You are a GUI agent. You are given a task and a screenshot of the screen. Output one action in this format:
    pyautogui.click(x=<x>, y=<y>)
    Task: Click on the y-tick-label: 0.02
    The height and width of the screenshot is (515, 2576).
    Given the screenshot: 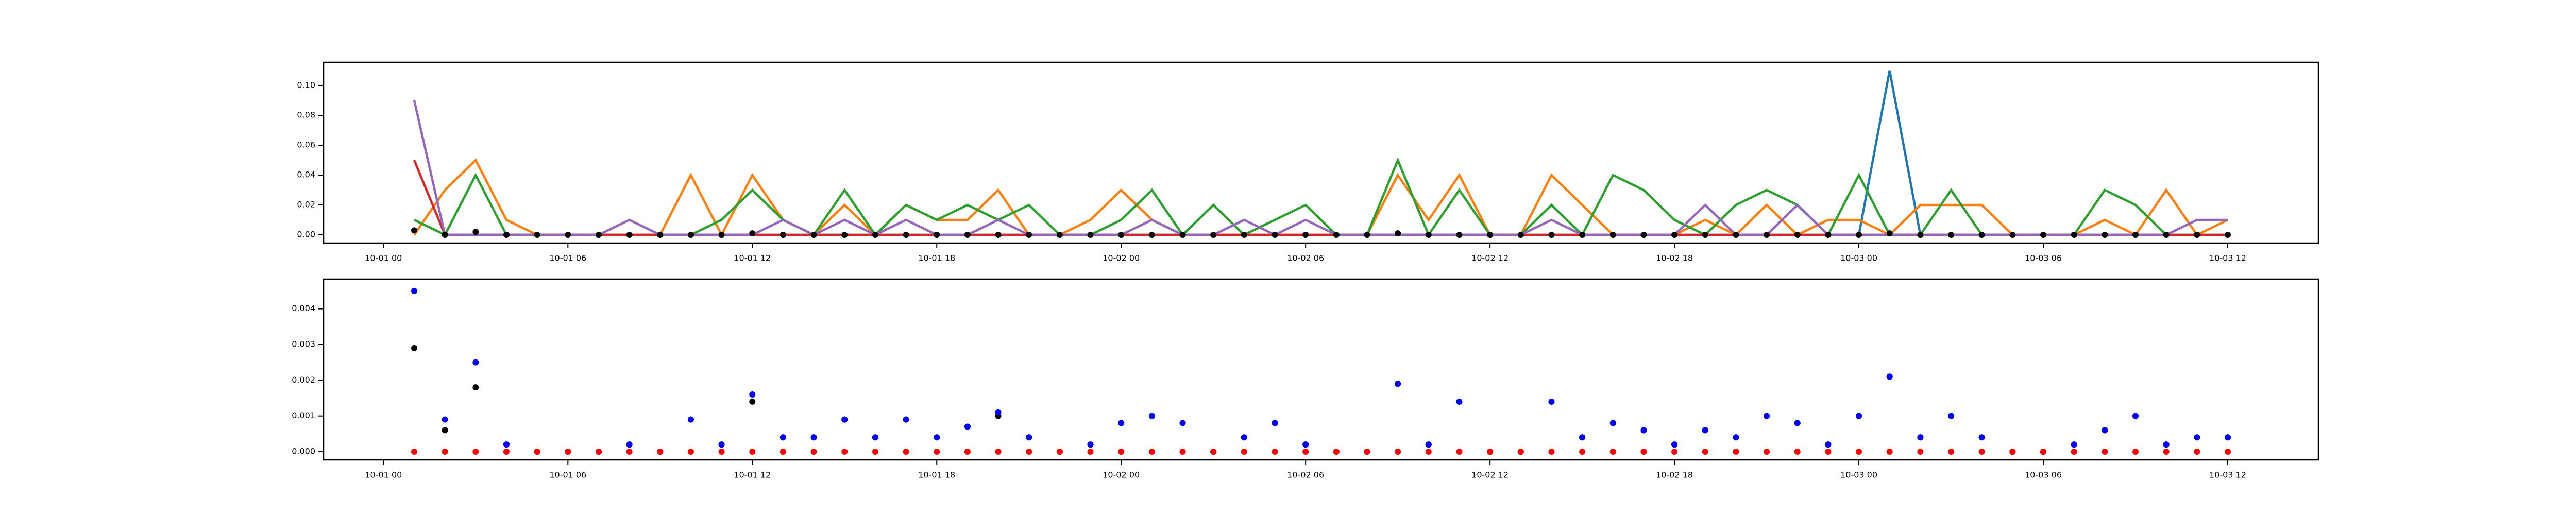 What is the action you would take?
    pyautogui.click(x=306, y=205)
    